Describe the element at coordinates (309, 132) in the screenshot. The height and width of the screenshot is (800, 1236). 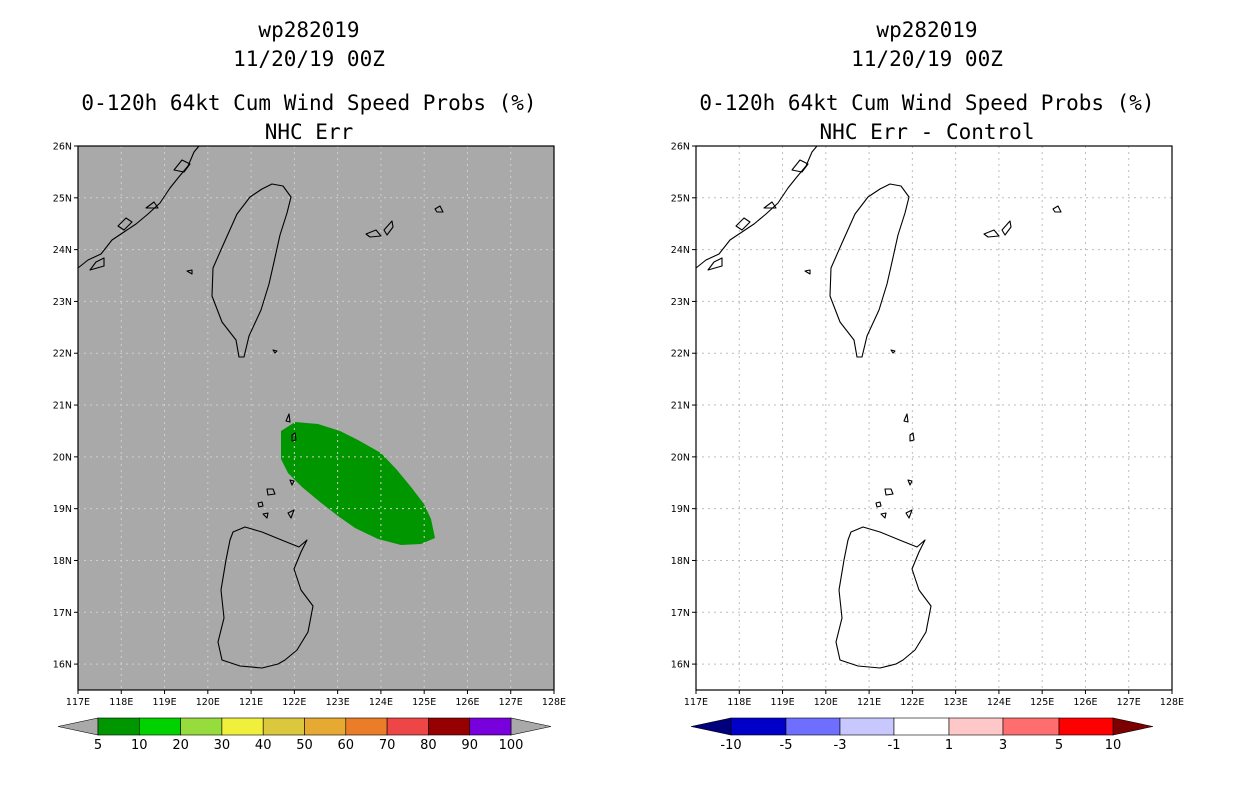
I see `experiment-name: NHC Err` at that location.